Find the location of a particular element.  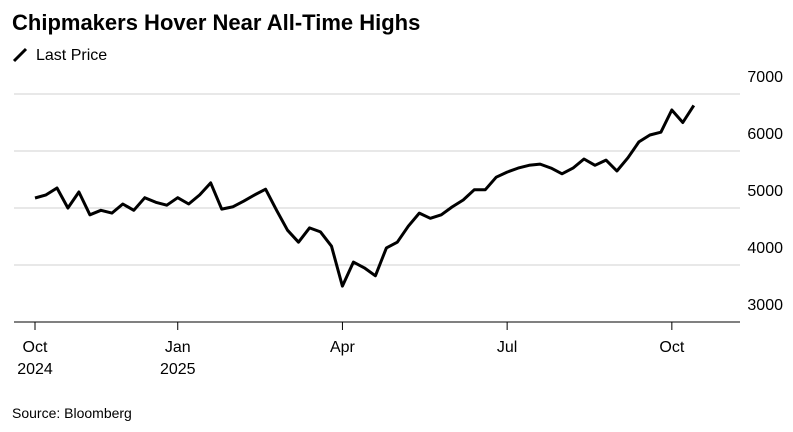

legend-swatch is located at coordinates (20, 55).